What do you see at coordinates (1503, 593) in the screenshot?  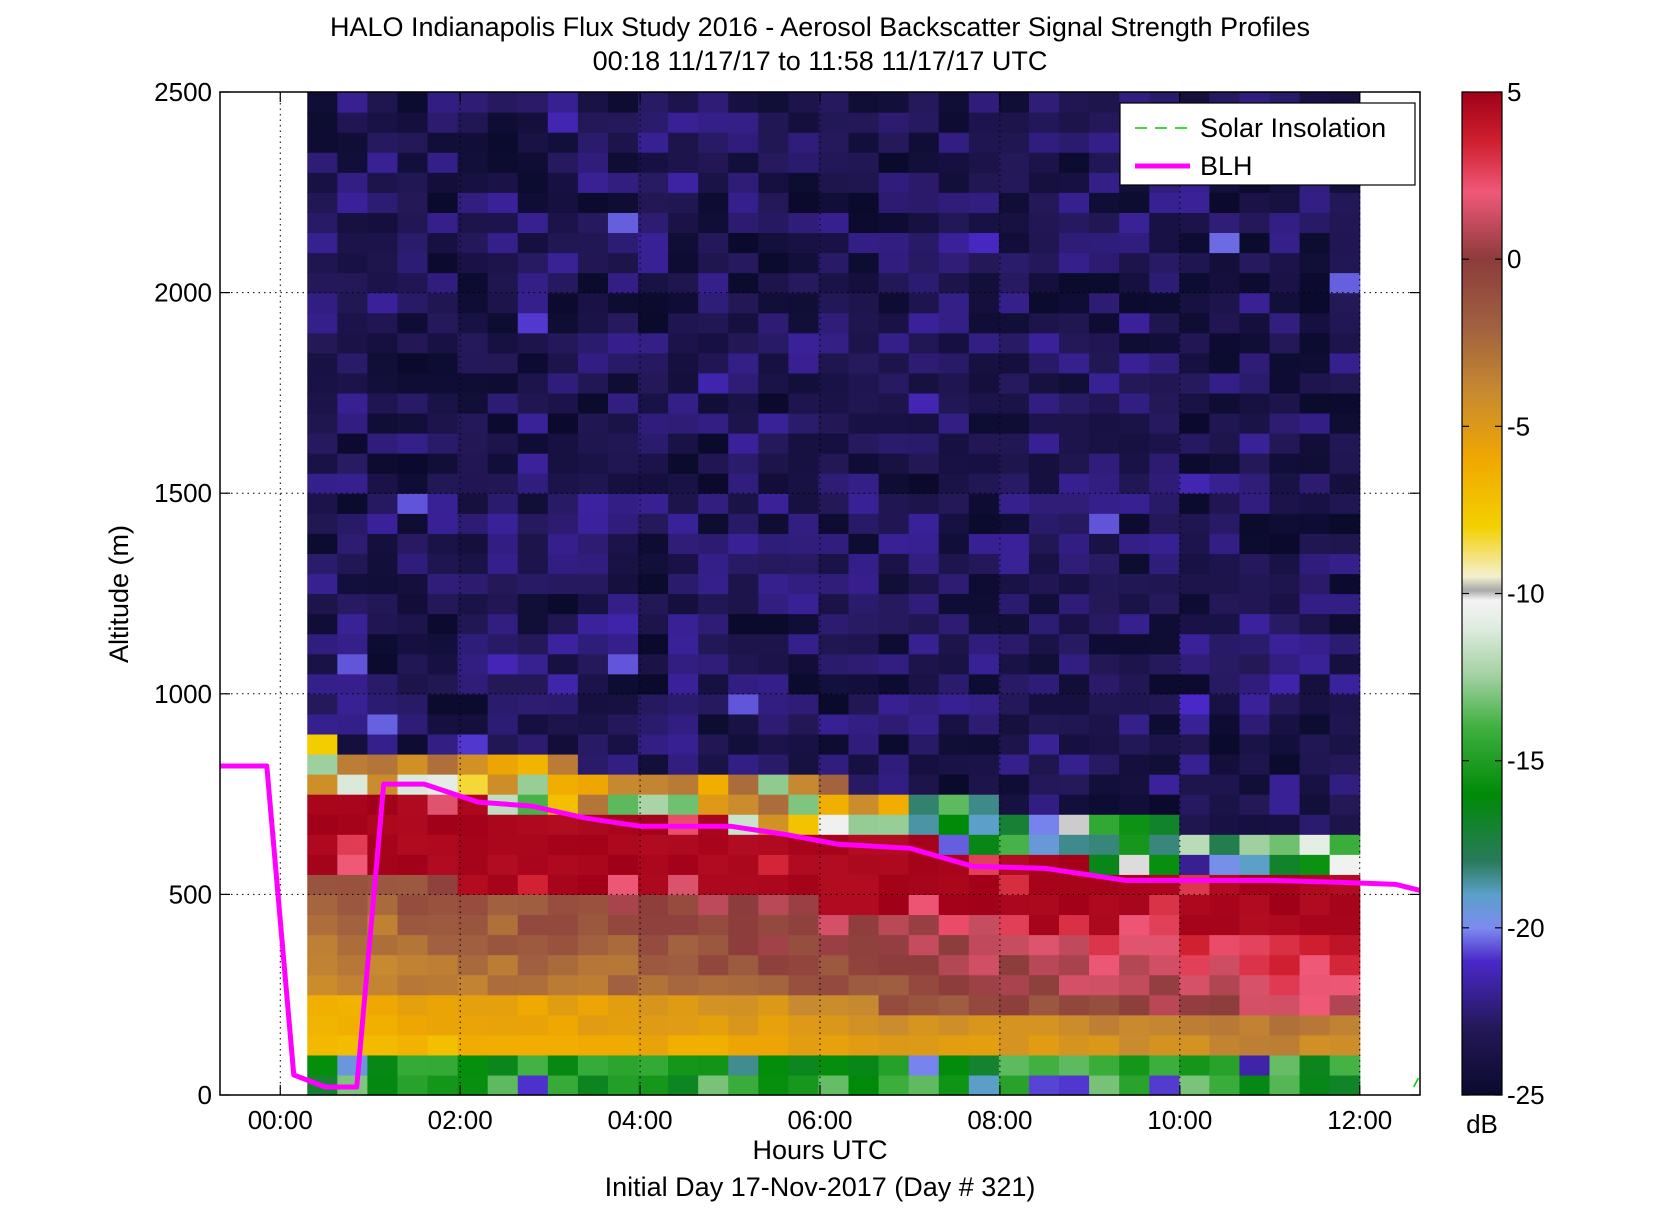 I see `colorbar-ticks: 50-5-10-15-20-25` at bounding box center [1503, 593].